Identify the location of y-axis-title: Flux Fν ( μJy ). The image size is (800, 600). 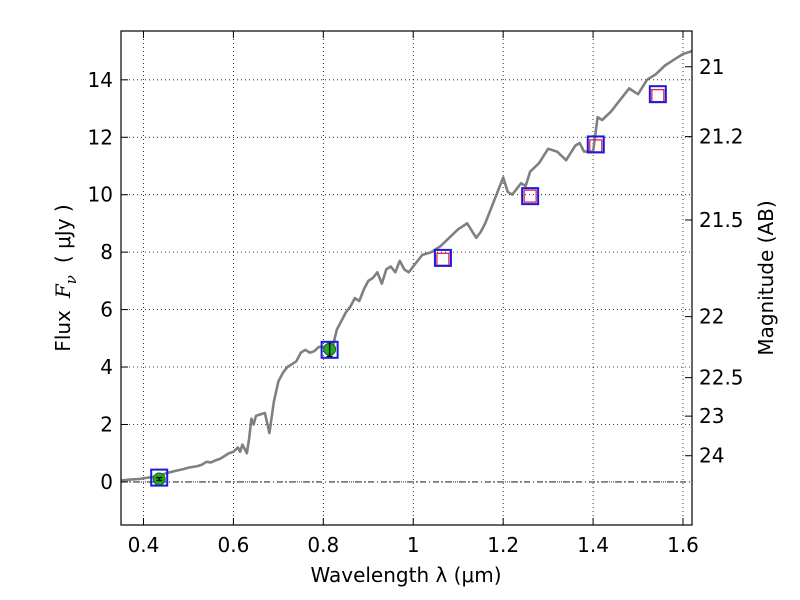
(65, 277).